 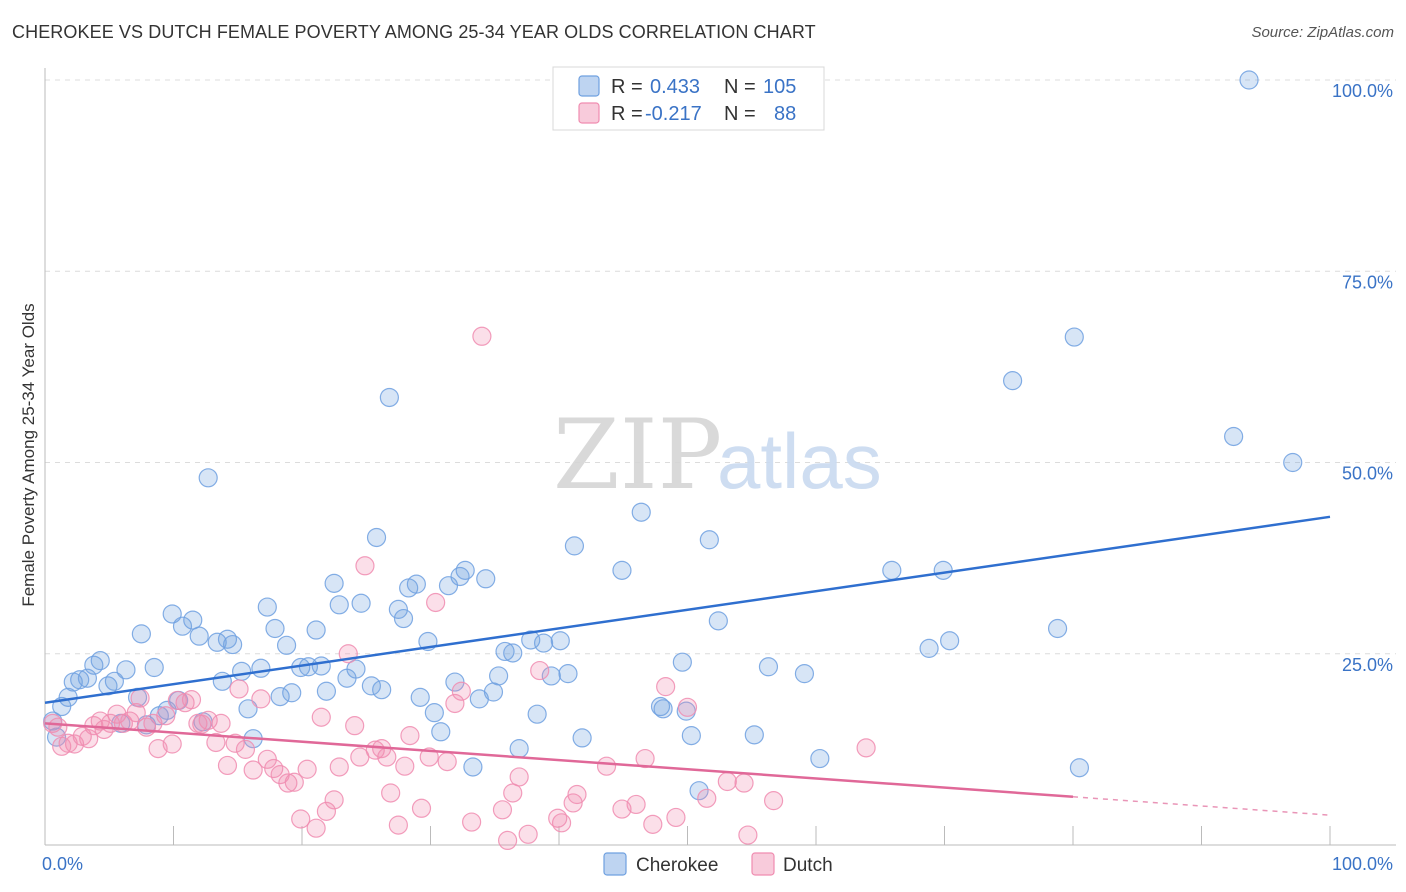 What do you see at coordinates (808, 865) in the screenshot?
I see `bottom-legend-label-dutch: Dutch` at bounding box center [808, 865].